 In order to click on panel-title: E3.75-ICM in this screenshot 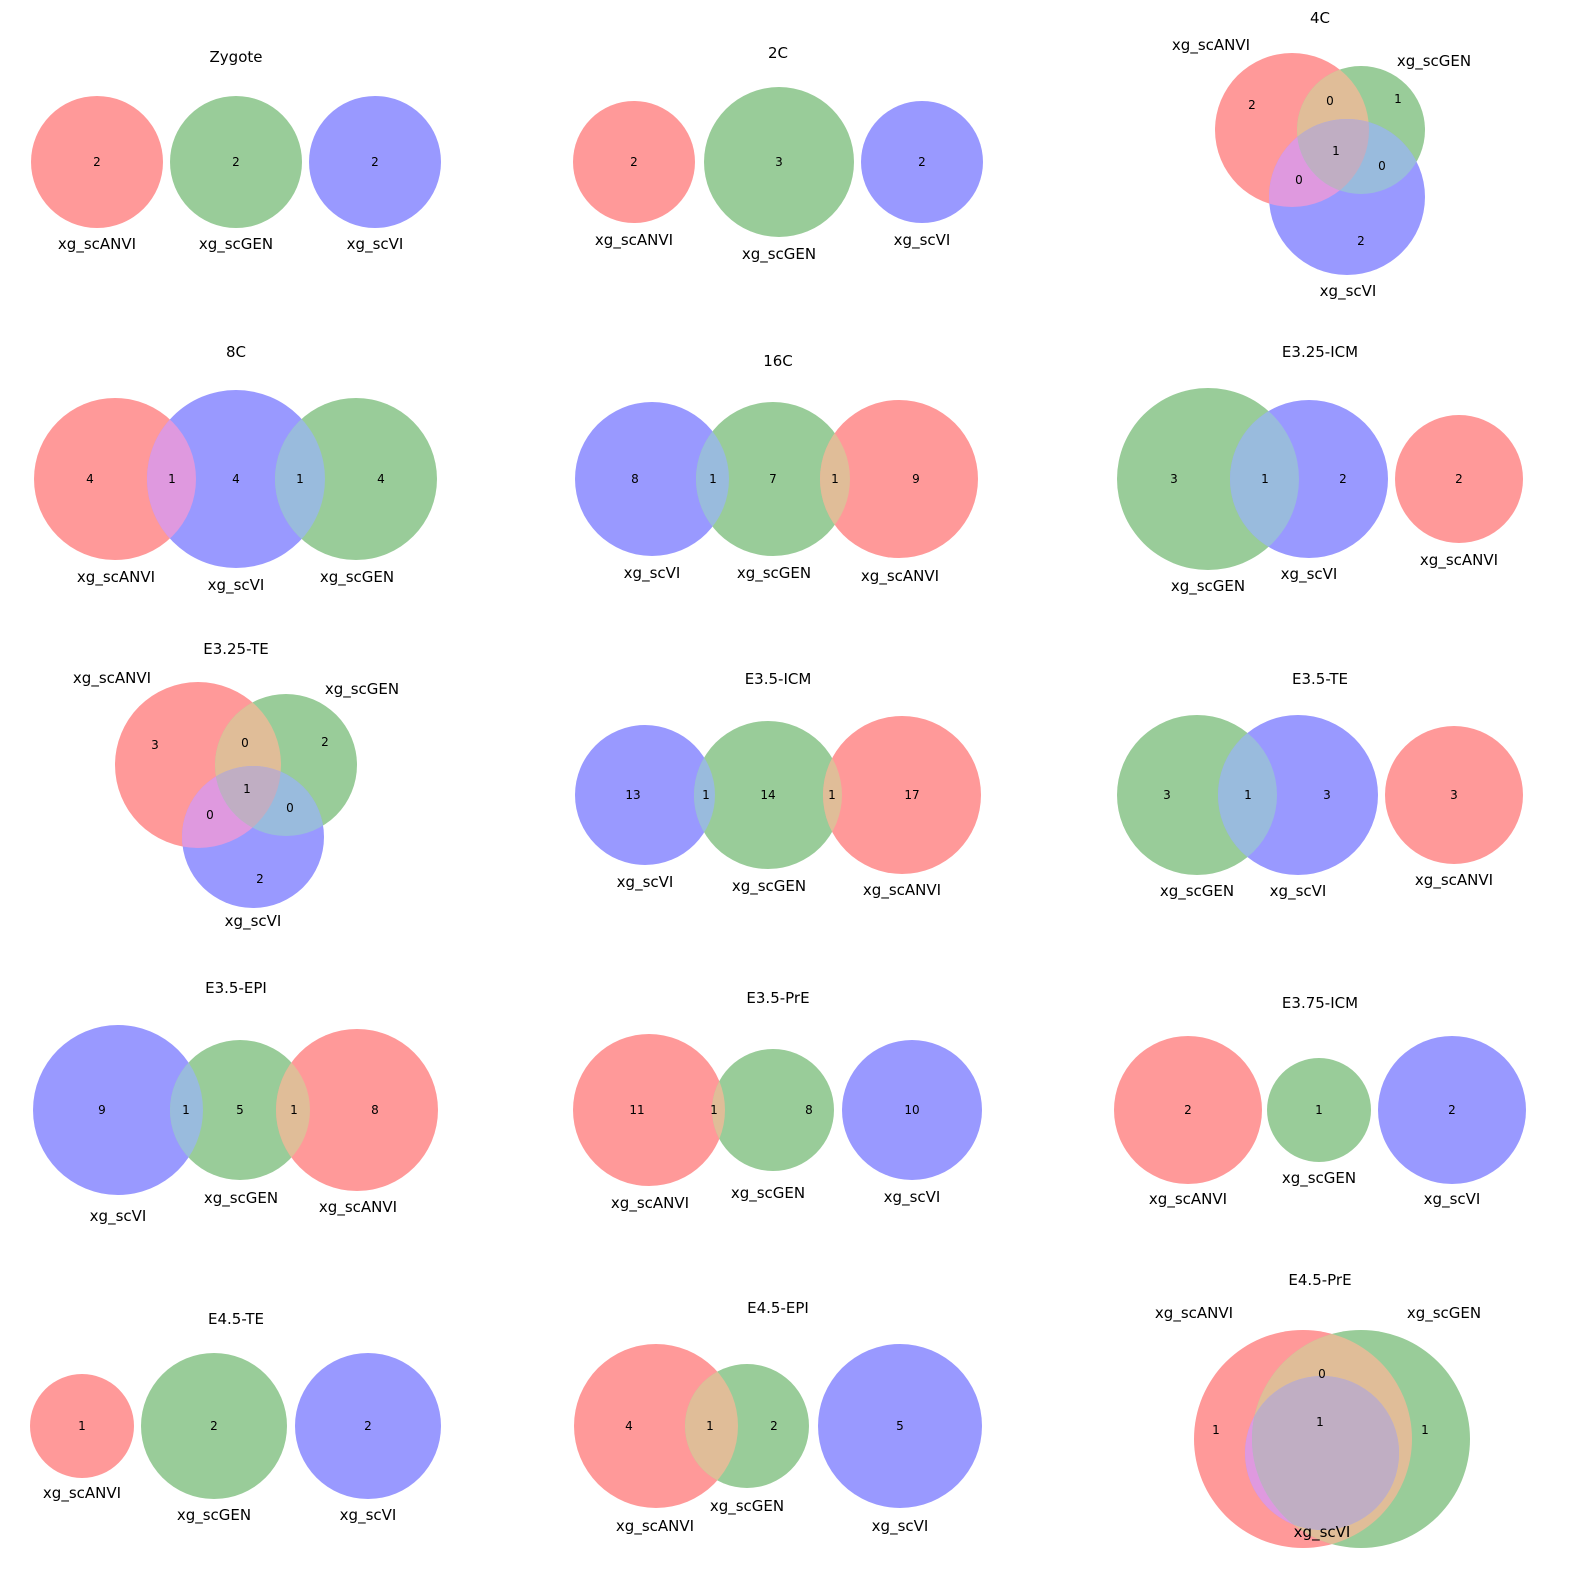, I will do `click(1320, 1003)`.